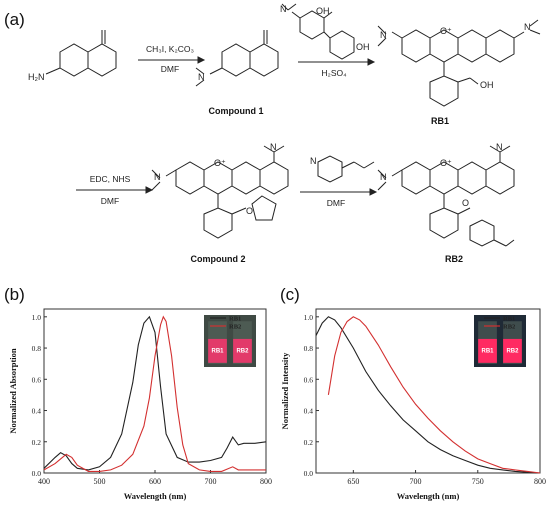 Image resolution: width=550 pixels, height=505 pixels. Describe the element at coordinates (440, 121) in the screenshot. I see `rb1-name: RB1` at that location.